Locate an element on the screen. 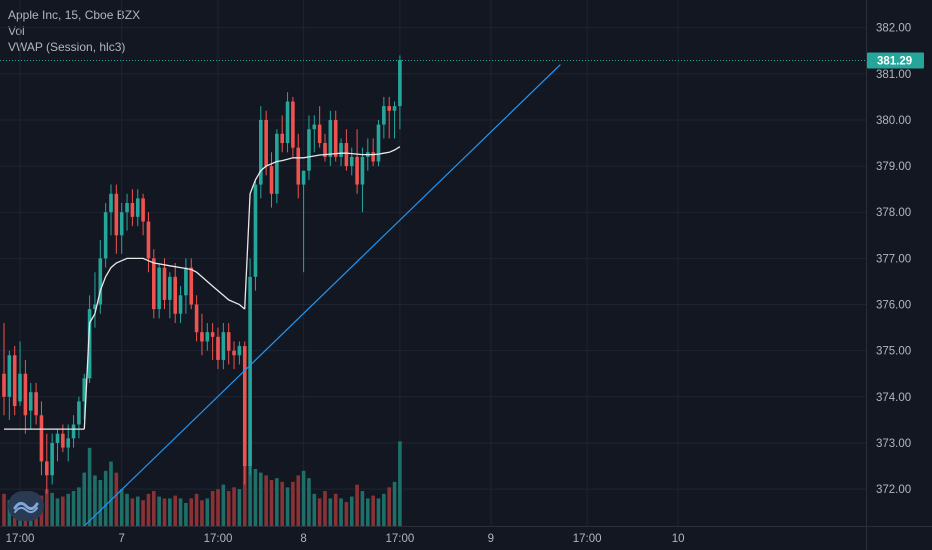 The image size is (932, 550). y-axis-tick-label: 378.00 is located at coordinates (893, 213).